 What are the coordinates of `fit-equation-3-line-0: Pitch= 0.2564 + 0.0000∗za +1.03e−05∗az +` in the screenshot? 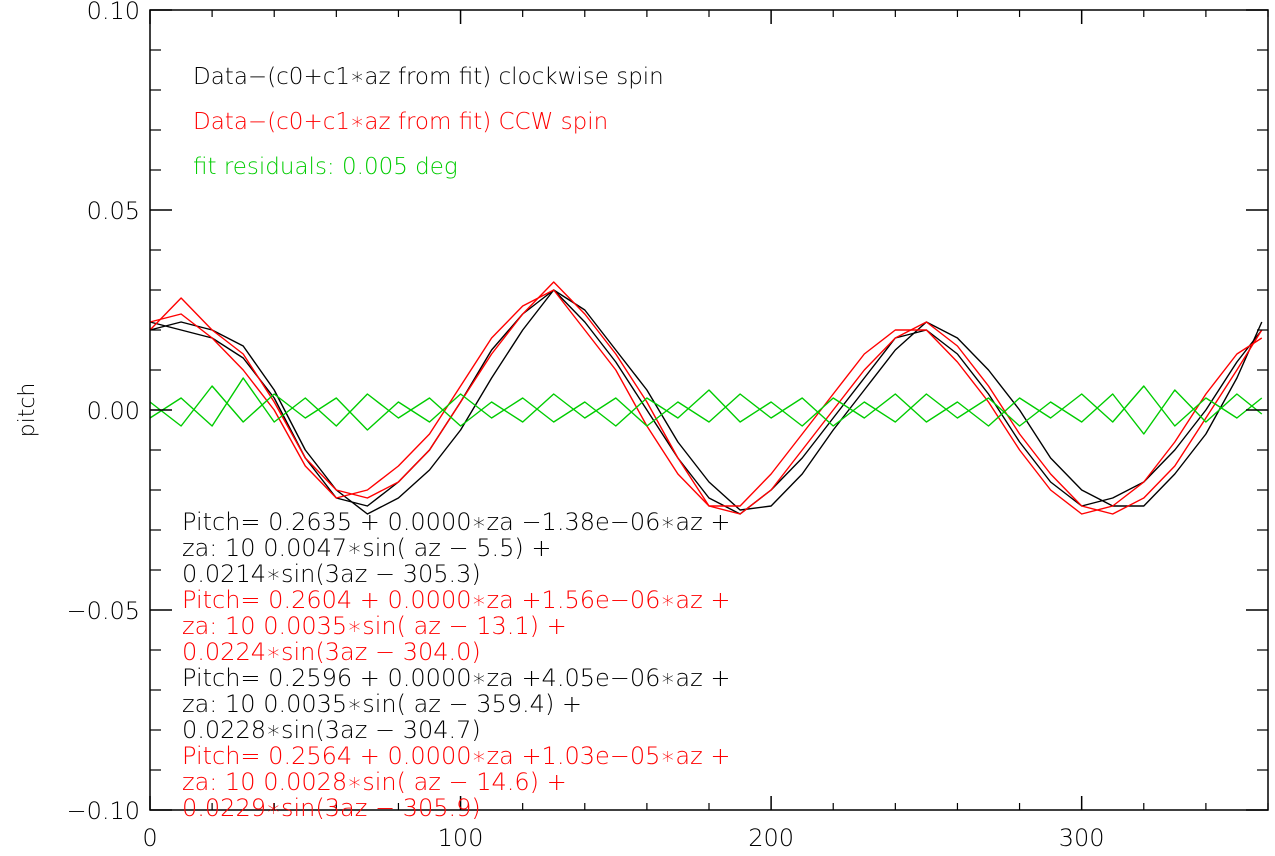 It's located at (456, 756).